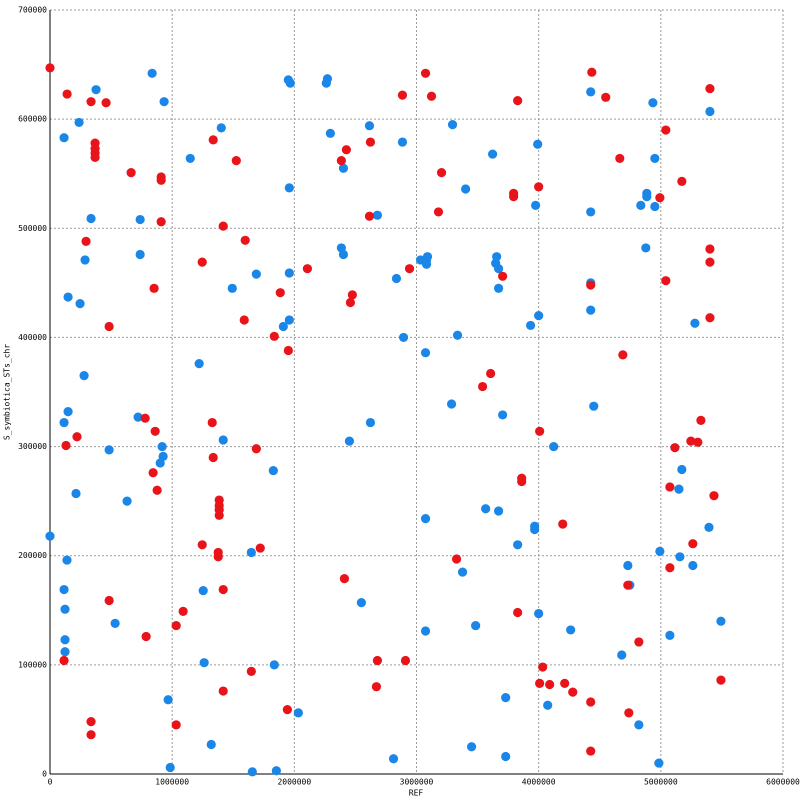  What do you see at coordinates (783, 782) in the screenshot?
I see `x-tick-label: 6000000` at bounding box center [783, 782].